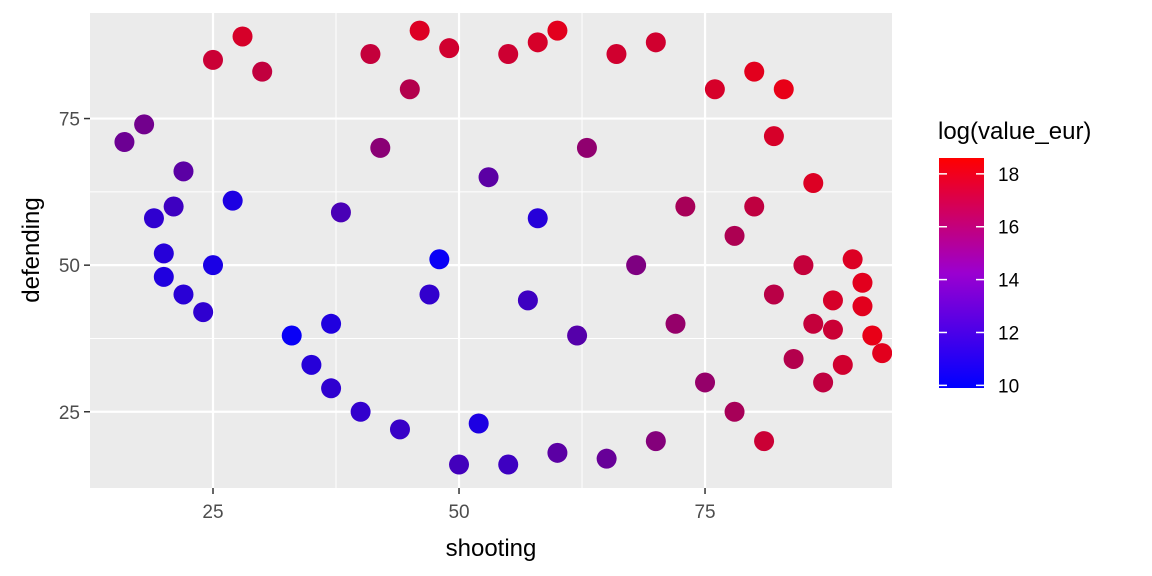 The width and height of the screenshot is (1152, 576). I want to click on legend: log(value_eur) 10 12 14 16 18, so click(1014, 257).